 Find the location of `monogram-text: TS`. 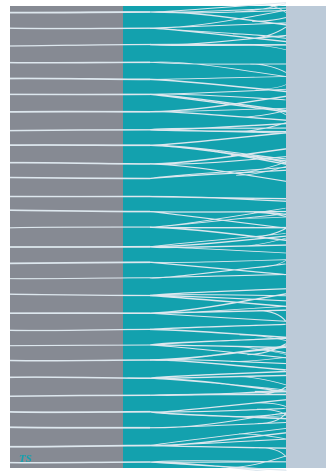

monogram-text: TS is located at coordinates (25, 459).